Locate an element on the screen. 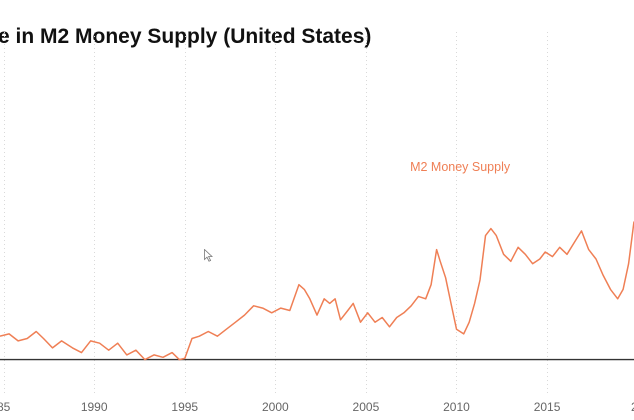 The height and width of the screenshot is (420, 634). x-tick-label-20: 20 is located at coordinates (632, 407).